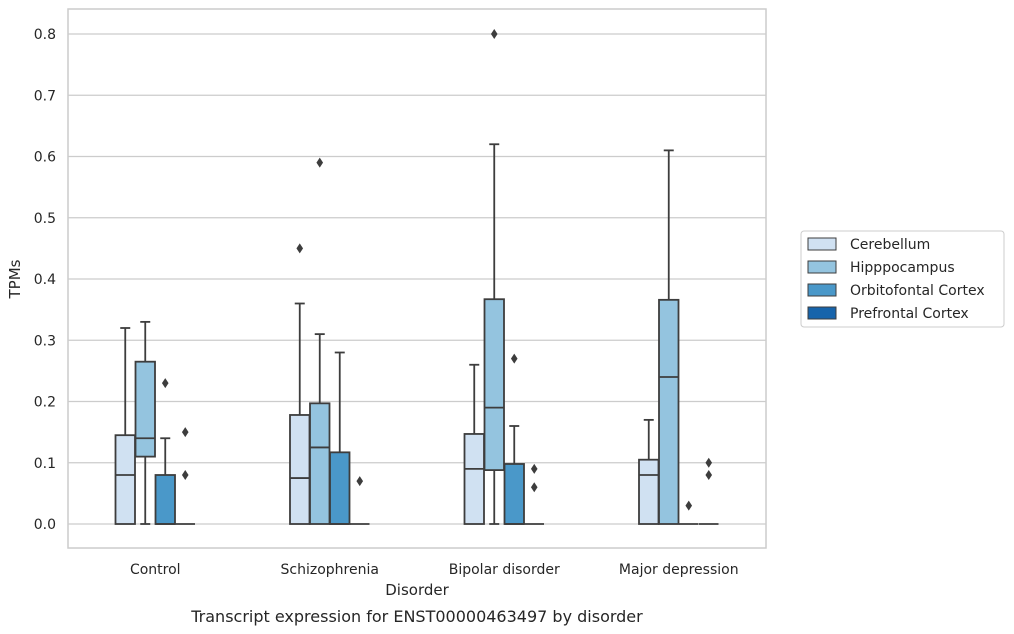 The width and height of the screenshot is (1014, 634). What do you see at coordinates (917, 291) in the screenshot?
I see `legend-label: Orbitofontal Cortex` at bounding box center [917, 291].